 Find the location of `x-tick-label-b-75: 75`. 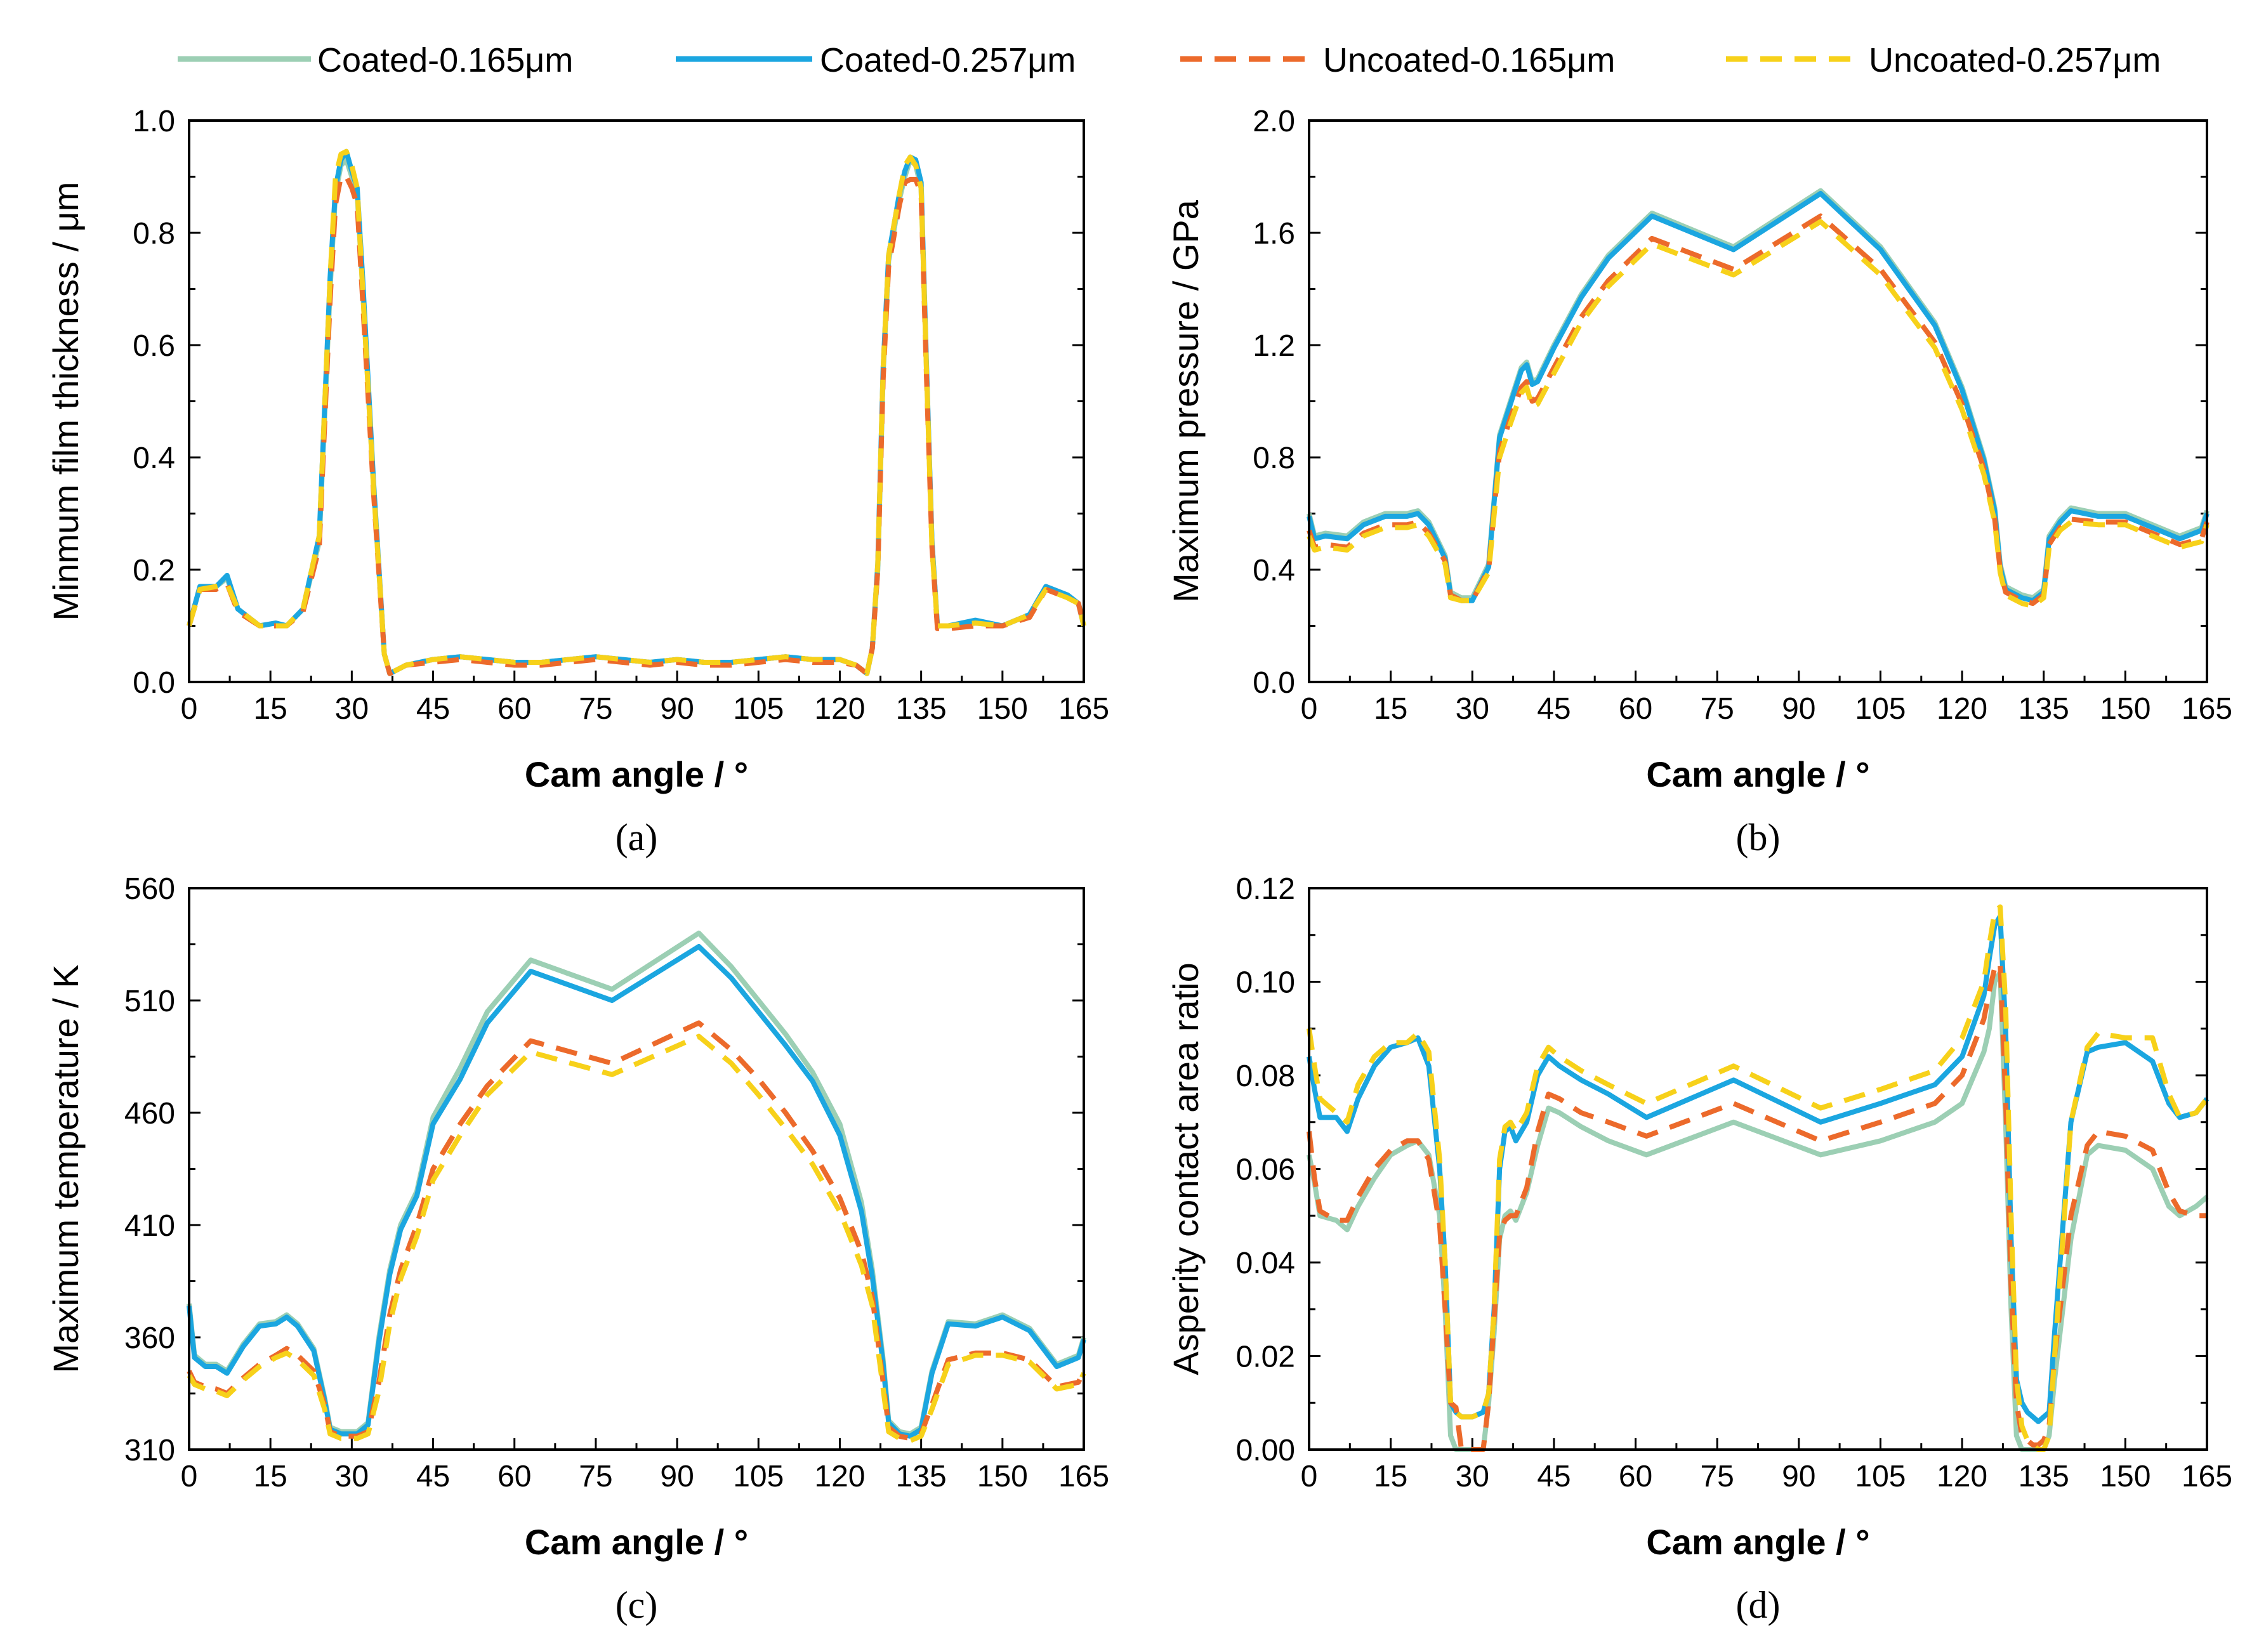

x-tick-label-b-75: 75 is located at coordinates (1717, 709).